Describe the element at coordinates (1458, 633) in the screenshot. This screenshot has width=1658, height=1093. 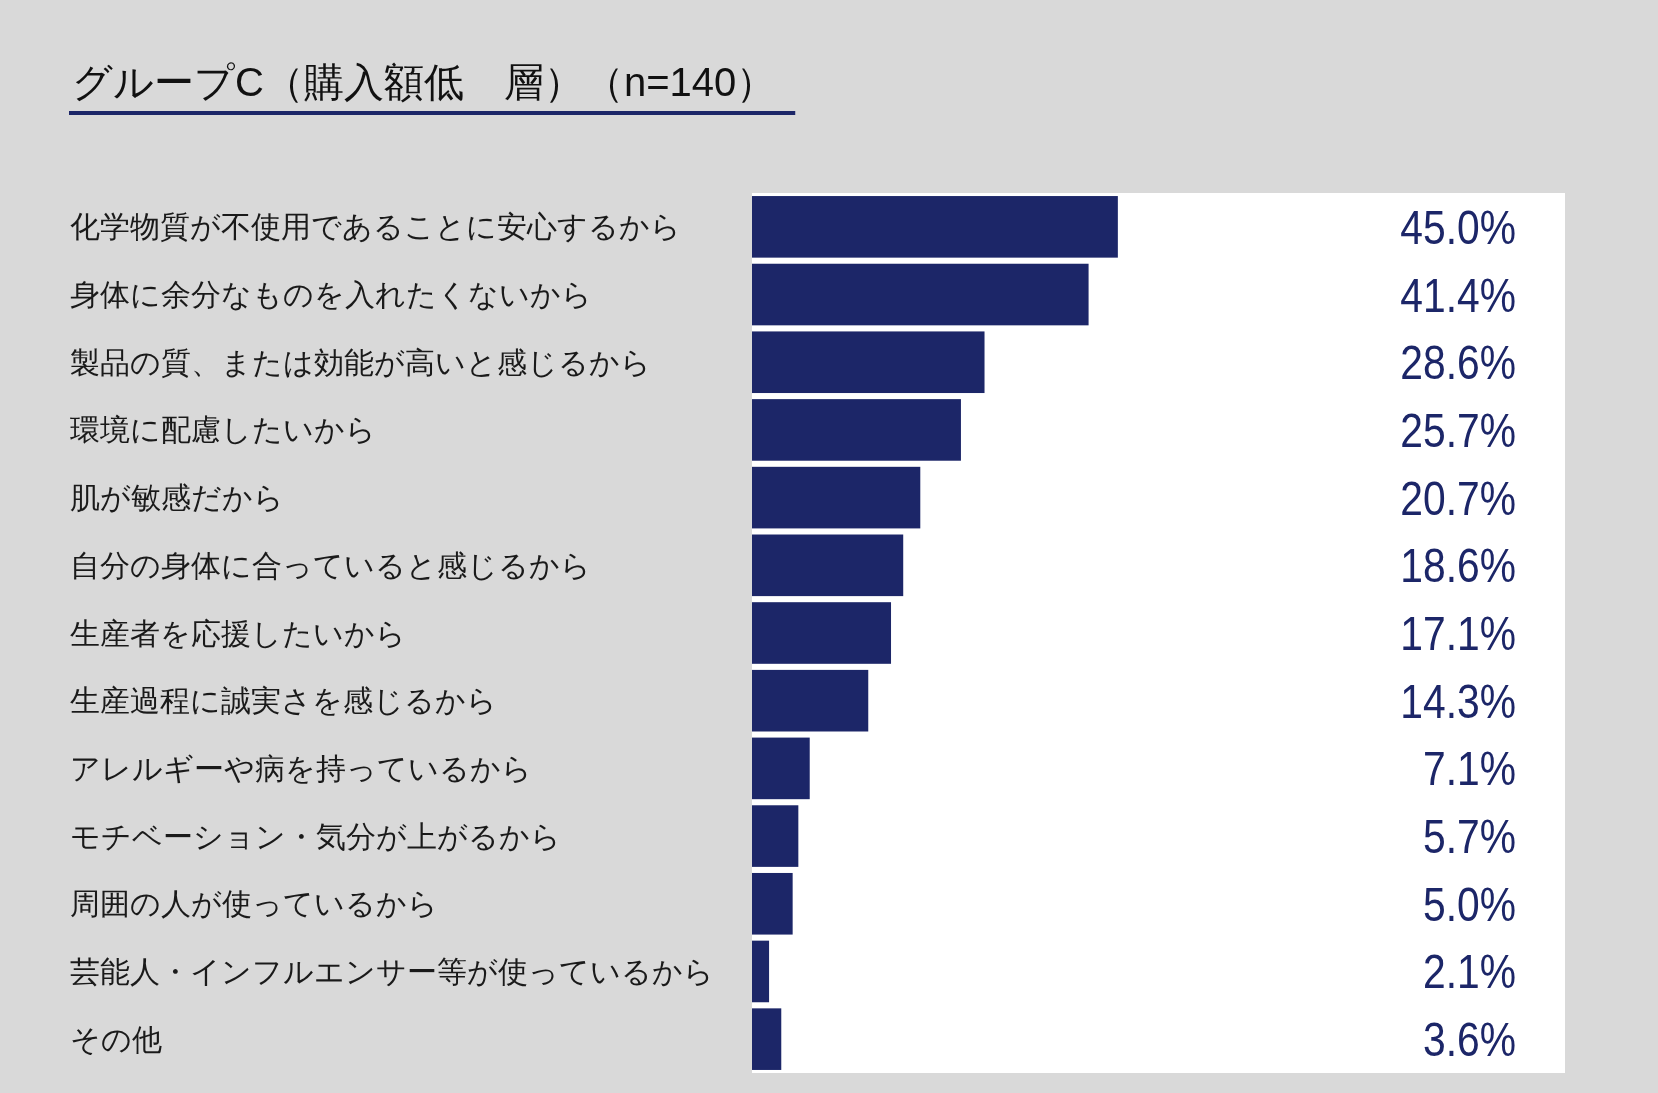
I see `data-label: 17.1%` at that location.